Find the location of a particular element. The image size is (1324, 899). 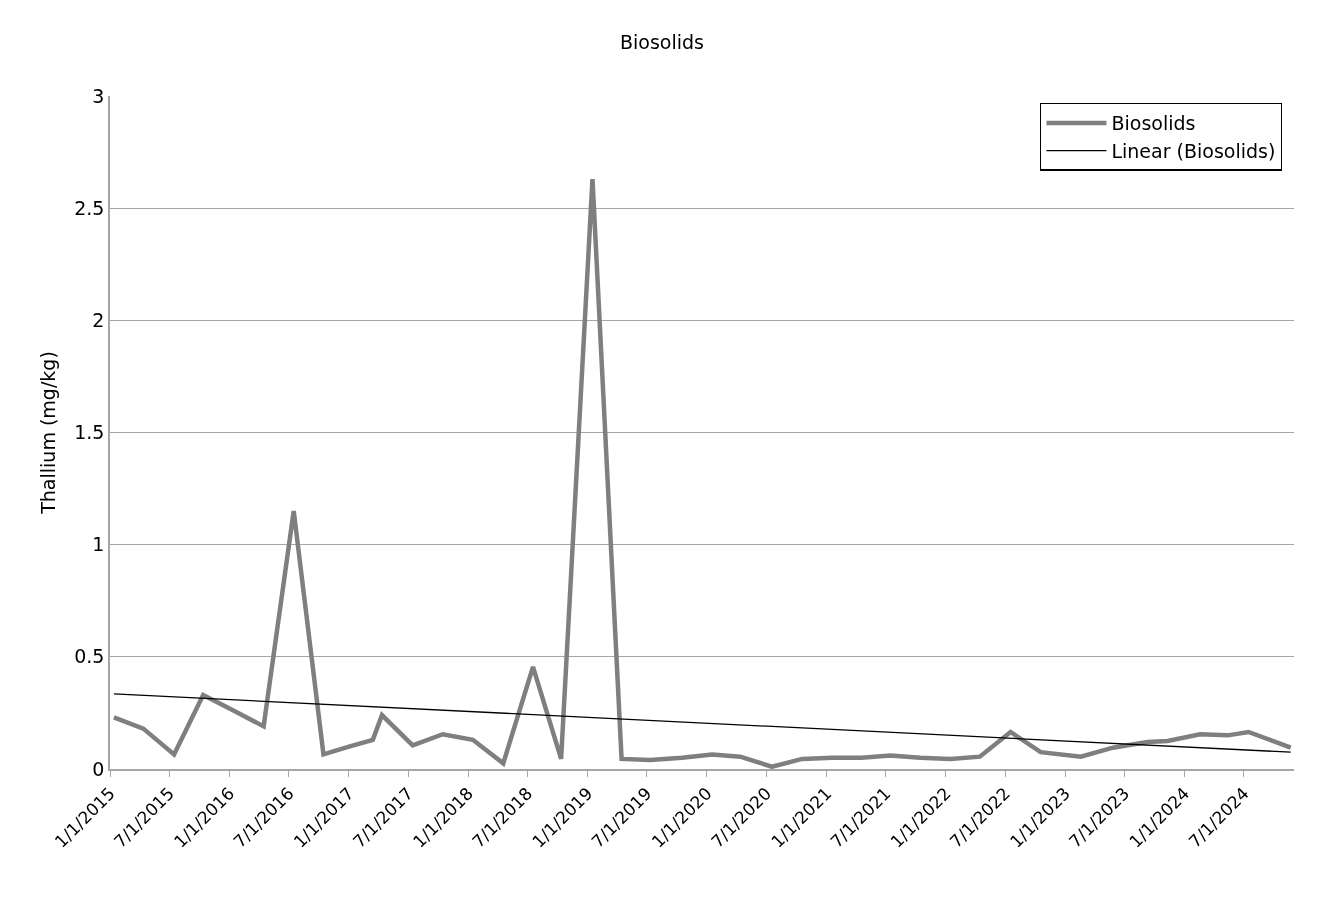

legend-label: Biosolids is located at coordinates (1153, 123).